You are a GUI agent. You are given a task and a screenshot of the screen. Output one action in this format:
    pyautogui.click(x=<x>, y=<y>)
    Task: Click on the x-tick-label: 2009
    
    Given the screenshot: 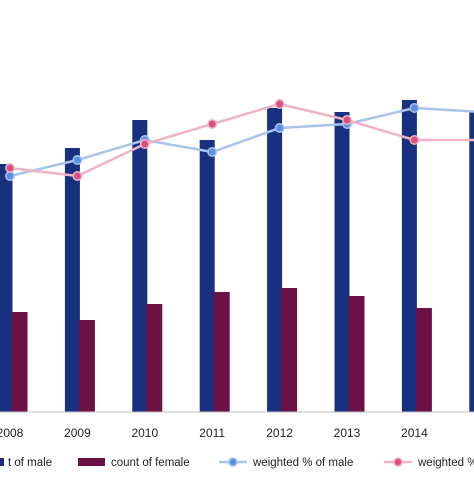 What is the action you would take?
    pyautogui.click(x=77, y=433)
    